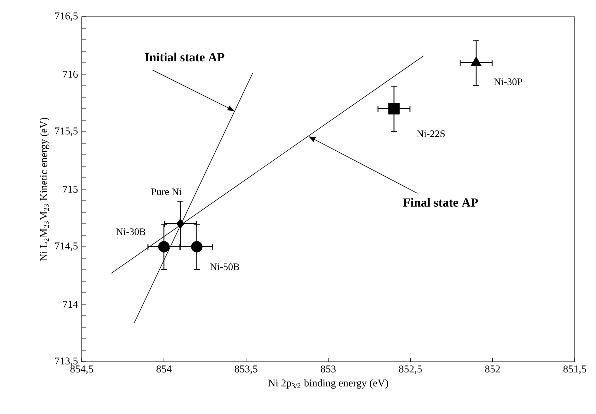 Image resolution: width=596 pixels, height=414 pixels. Describe the element at coordinates (167, 192) in the screenshot. I see `text: Pure Ni` at that location.